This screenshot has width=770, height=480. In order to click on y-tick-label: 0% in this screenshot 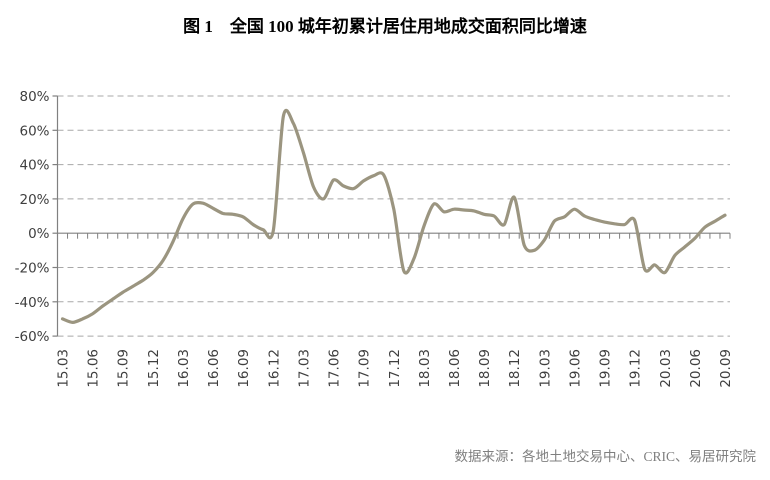, I will do `click(39, 234)`.